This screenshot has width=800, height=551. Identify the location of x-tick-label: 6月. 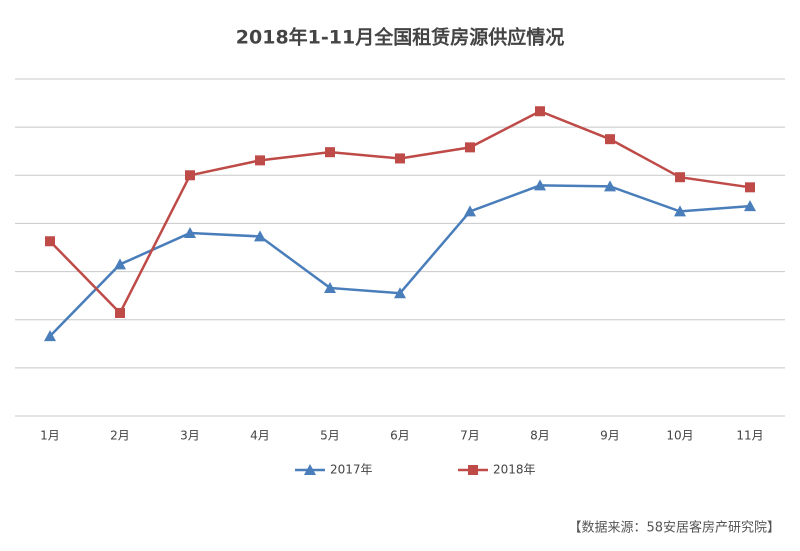
(400, 436).